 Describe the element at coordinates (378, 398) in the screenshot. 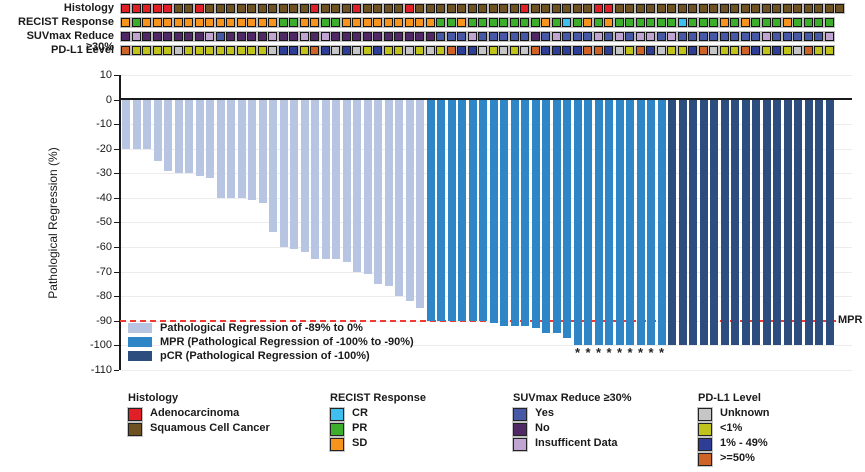

I see `legend-title-1: RECIST Response` at that location.